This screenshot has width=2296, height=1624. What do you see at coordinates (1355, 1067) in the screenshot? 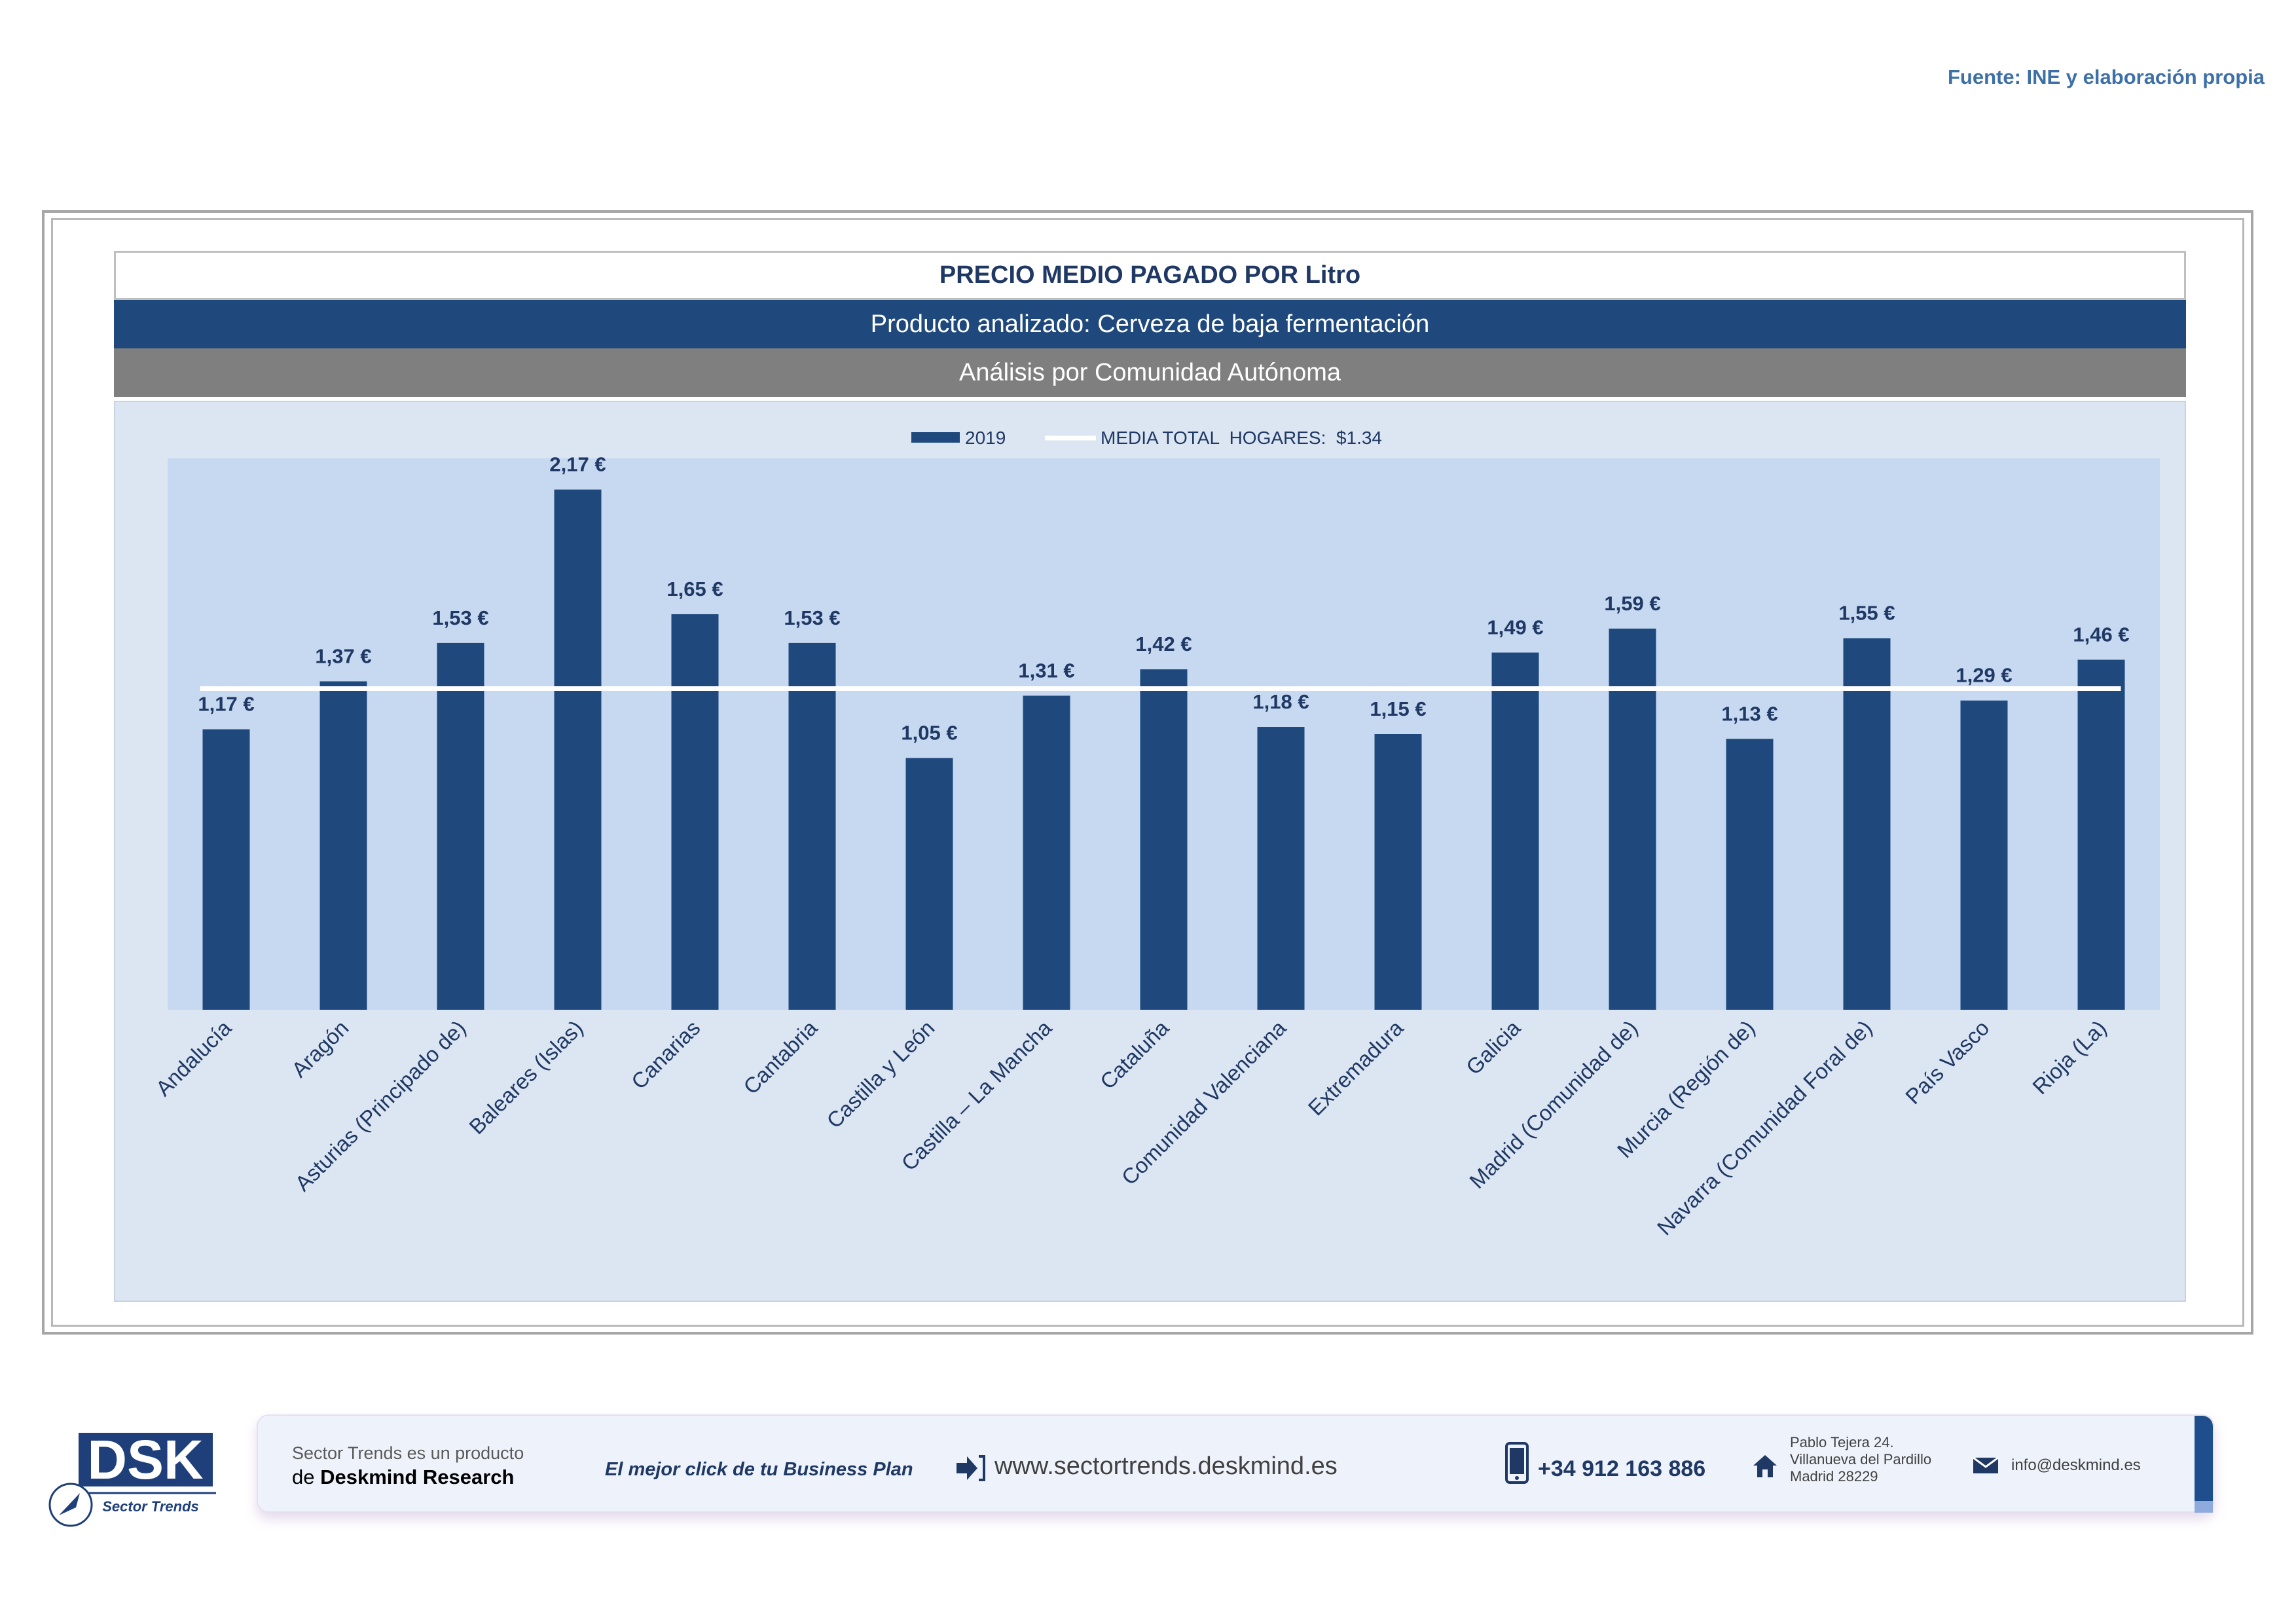
I see `category-label-10: Extremadura` at bounding box center [1355, 1067].